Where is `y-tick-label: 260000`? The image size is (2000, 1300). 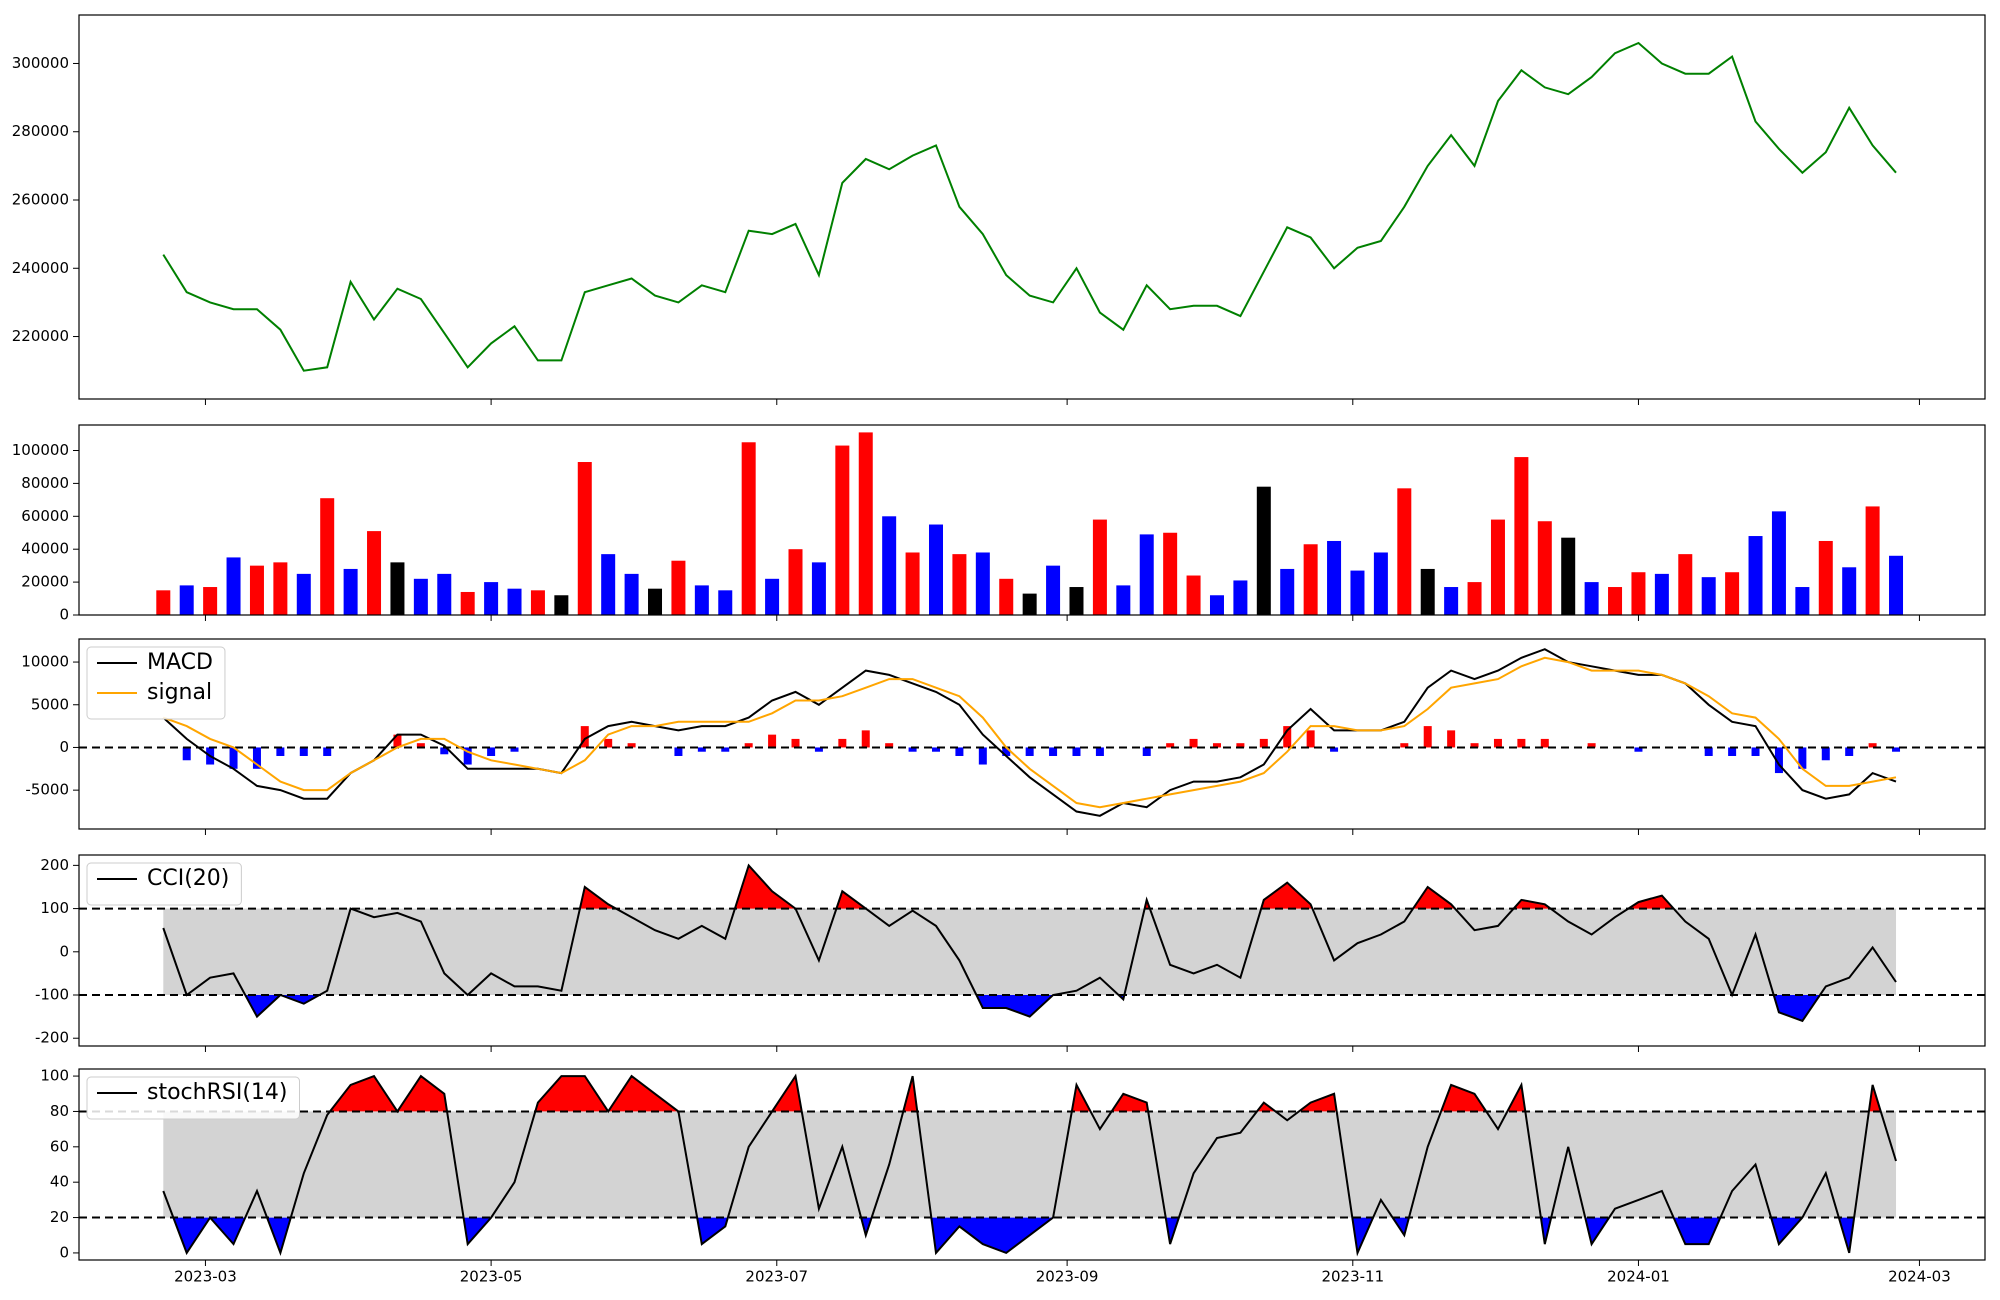 y-tick-label: 260000 is located at coordinates (40, 200).